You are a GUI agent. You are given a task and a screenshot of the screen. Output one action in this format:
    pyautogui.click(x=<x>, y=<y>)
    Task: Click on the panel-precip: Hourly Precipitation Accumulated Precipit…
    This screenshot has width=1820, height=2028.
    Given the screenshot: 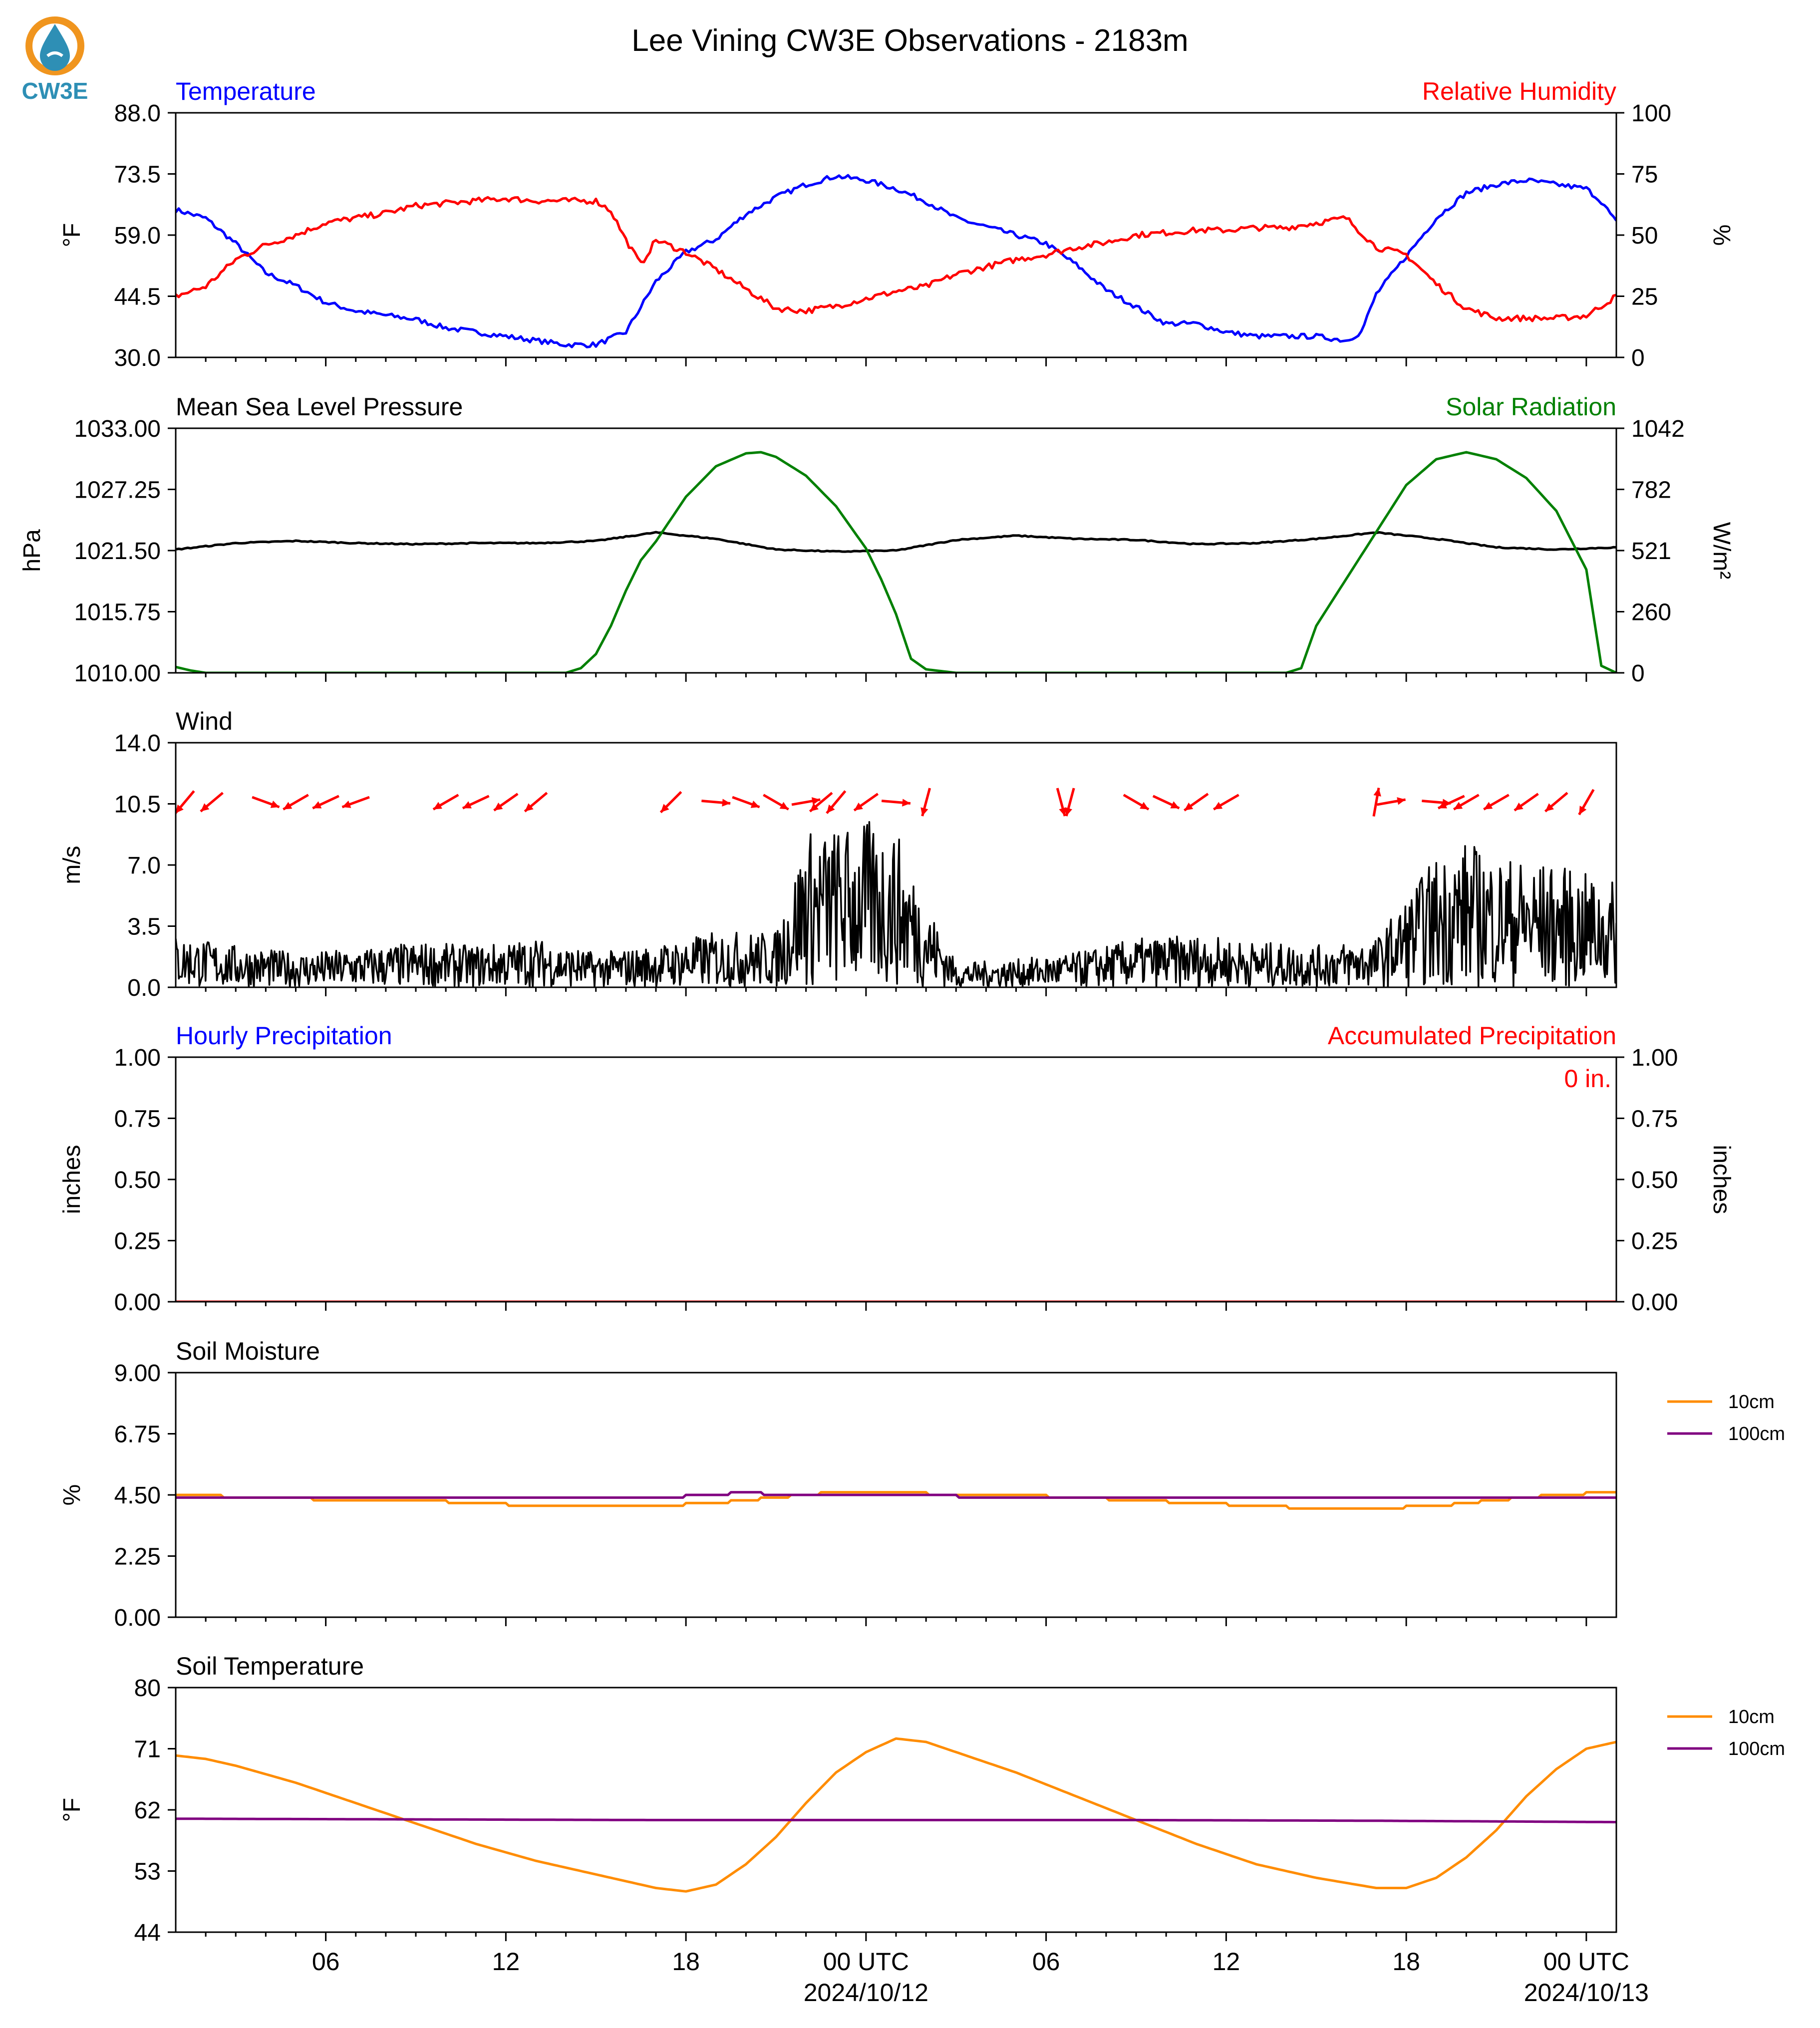 What is the action you would take?
    pyautogui.click(x=897, y=1169)
    